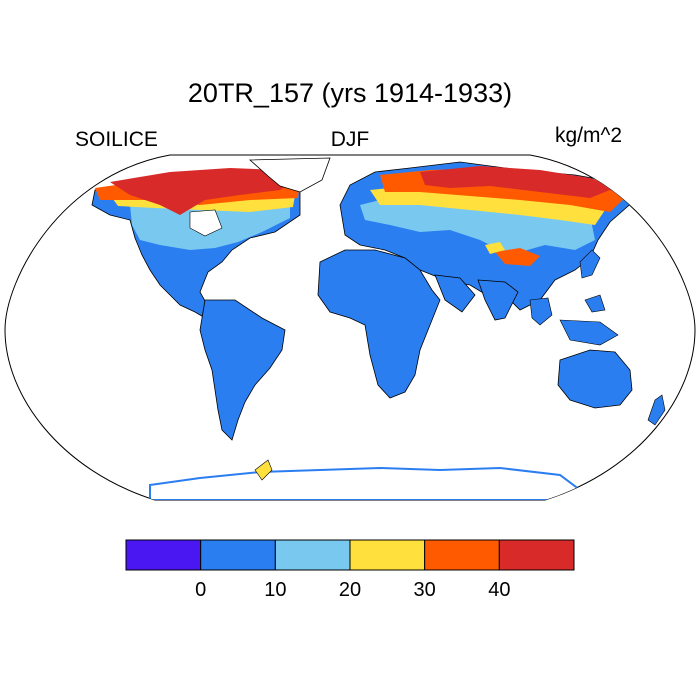 The width and height of the screenshot is (700, 700). I want to click on africa, so click(379, 324).